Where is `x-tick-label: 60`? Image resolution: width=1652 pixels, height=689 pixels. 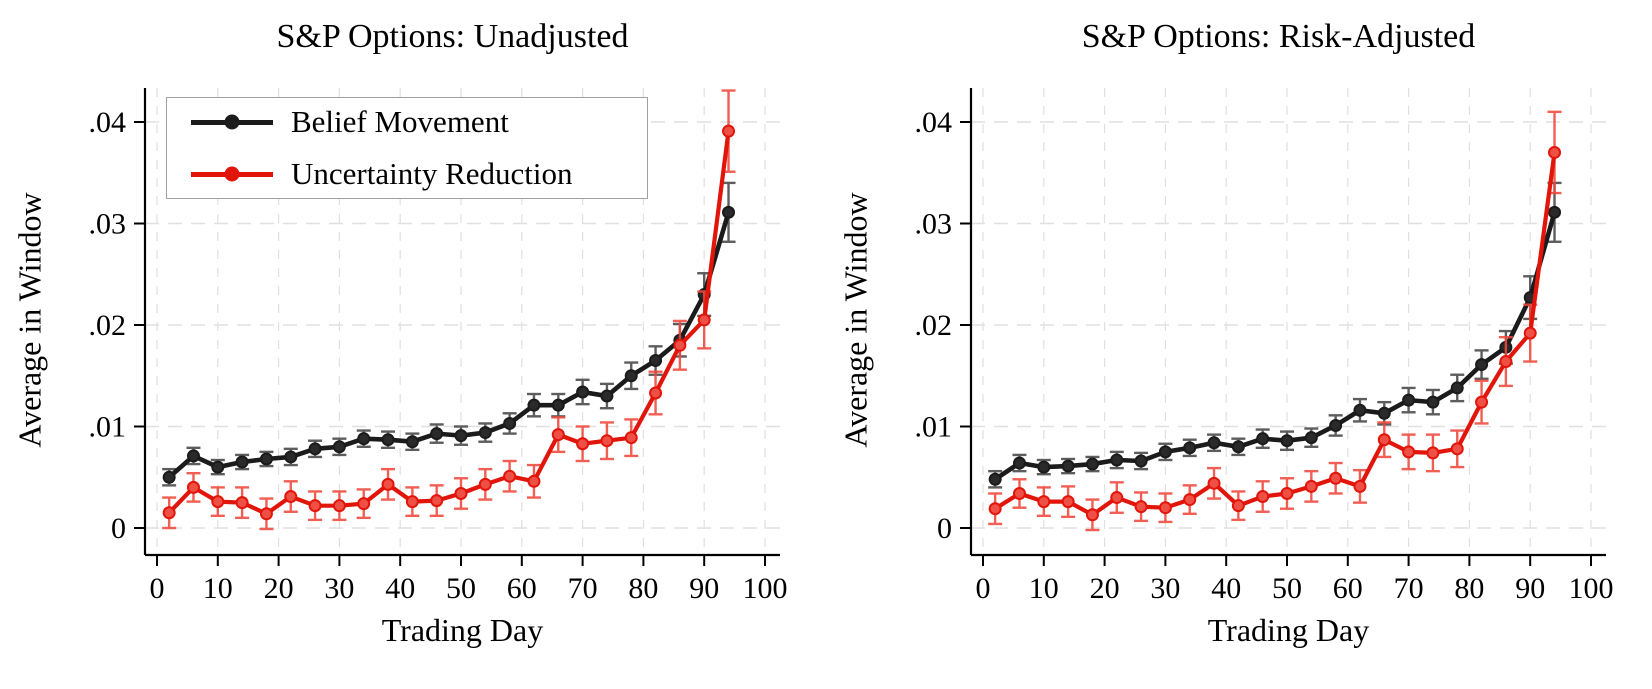 x-tick-label: 60 is located at coordinates (1348, 588).